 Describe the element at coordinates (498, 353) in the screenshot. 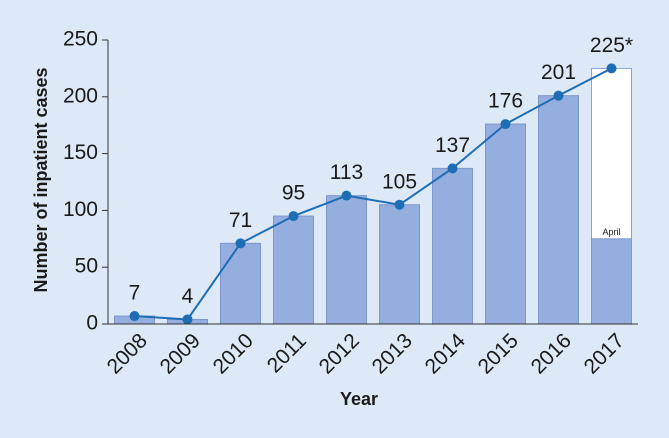

I see `x-tick-label: 2015` at that location.